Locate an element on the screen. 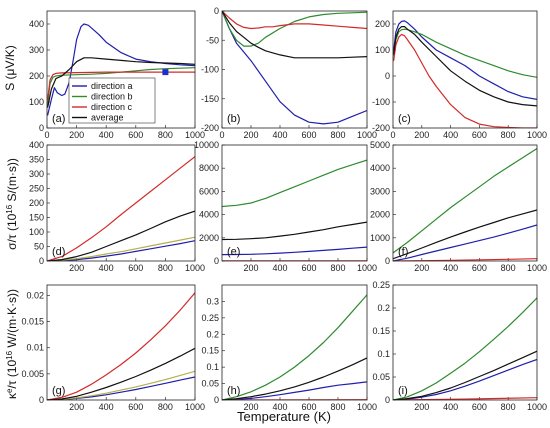  y-tick-label: 6000 is located at coordinates (209, 191).